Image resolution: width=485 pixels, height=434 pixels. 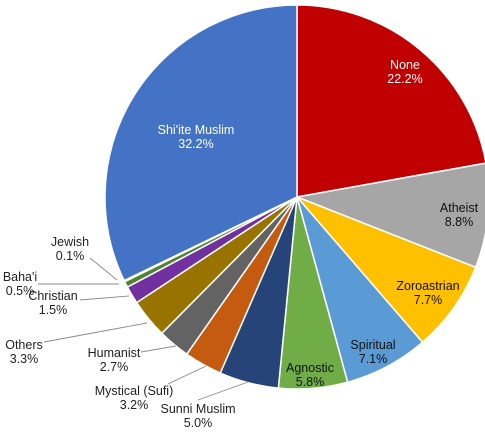 What do you see at coordinates (427, 286) in the screenshot?
I see `slice-name-zoroastrian: Zoroastrian` at bounding box center [427, 286].